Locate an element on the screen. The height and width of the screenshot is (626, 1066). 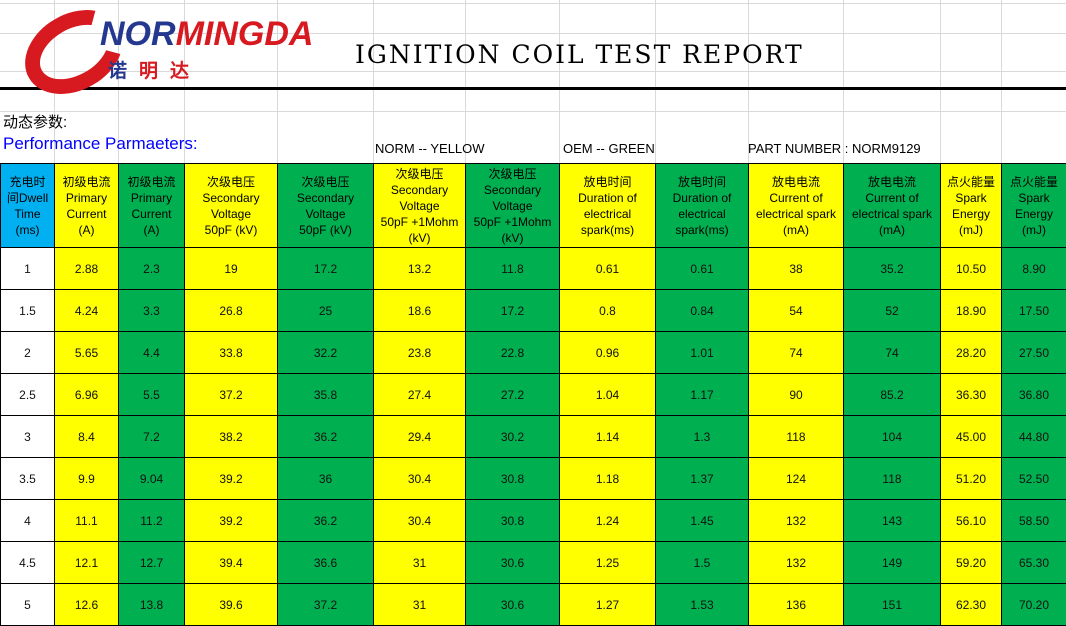
table-cell: 118 is located at coordinates (892, 478).